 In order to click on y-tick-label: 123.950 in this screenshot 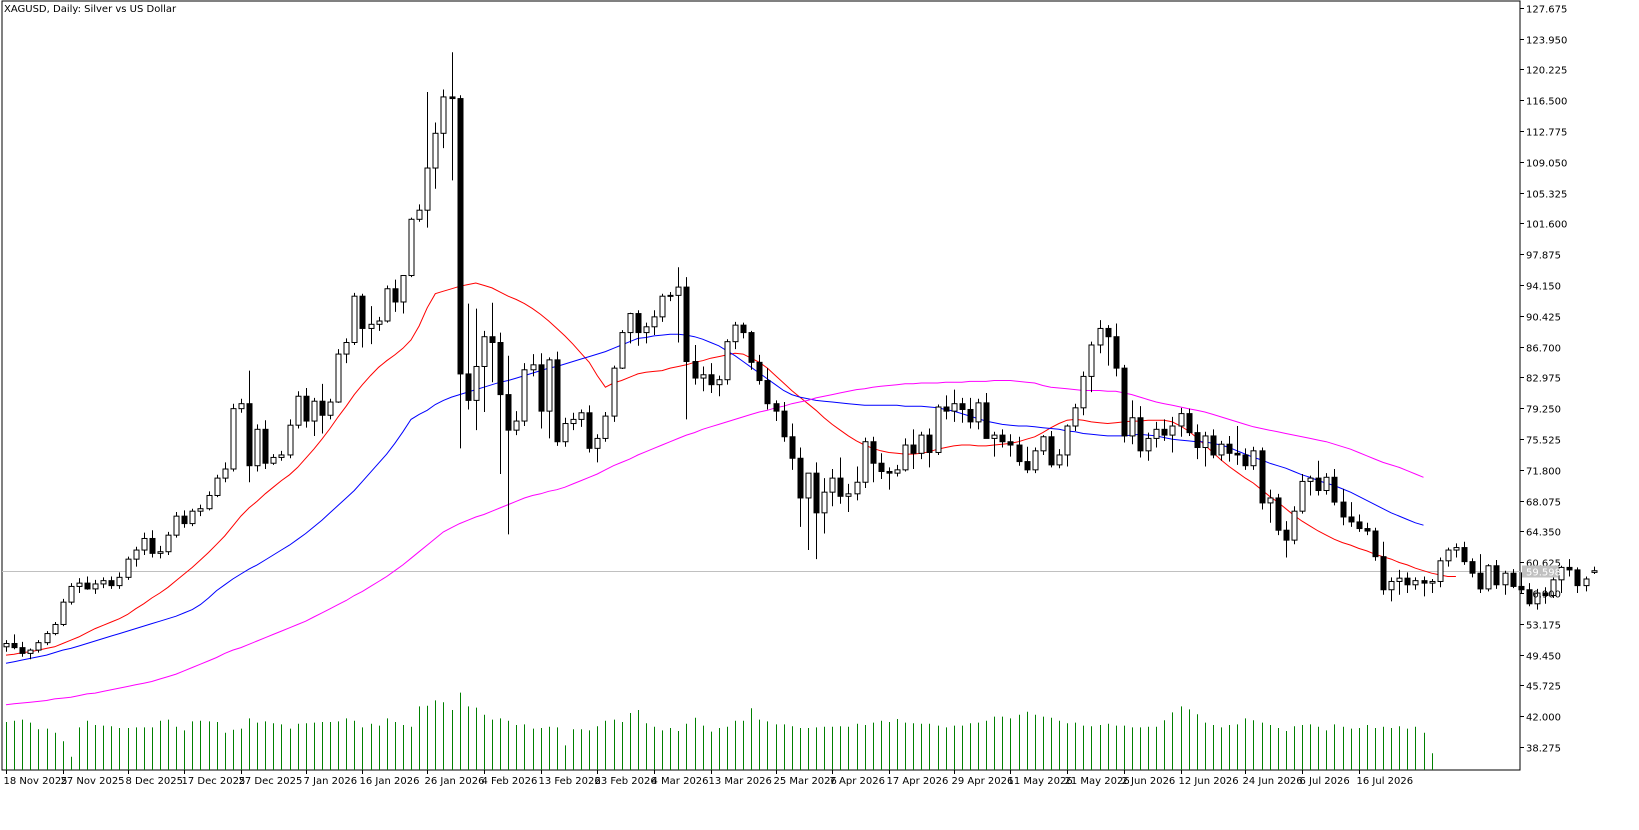, I will do `click(1546, 41)`.